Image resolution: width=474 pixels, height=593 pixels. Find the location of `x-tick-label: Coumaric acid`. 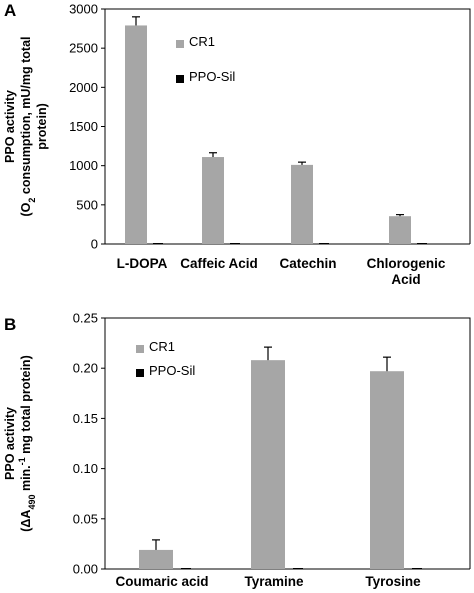

x-tick-label: Coumaric acid is located at coordinates (161, 581).